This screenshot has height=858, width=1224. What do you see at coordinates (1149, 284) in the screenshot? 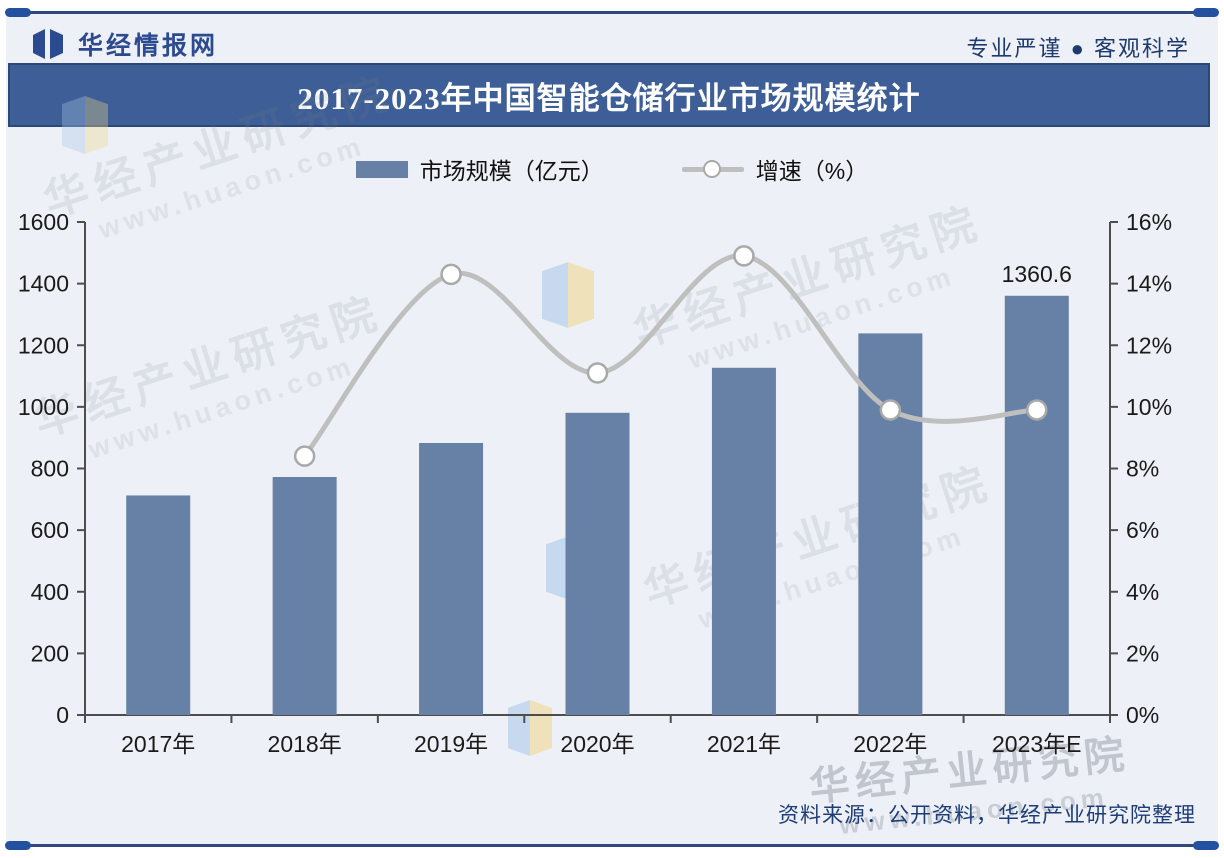
I see `right-axis-tick-label: 14%` at bounding box center [1149, 284].